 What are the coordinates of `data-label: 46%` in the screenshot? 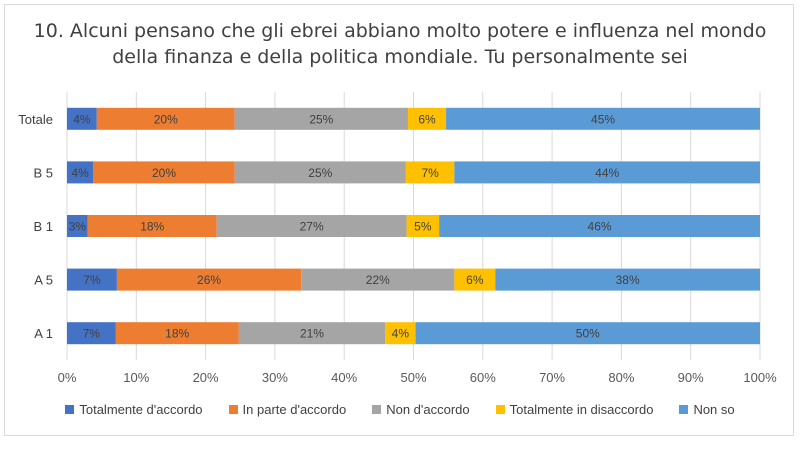 It's located at (600, 227).